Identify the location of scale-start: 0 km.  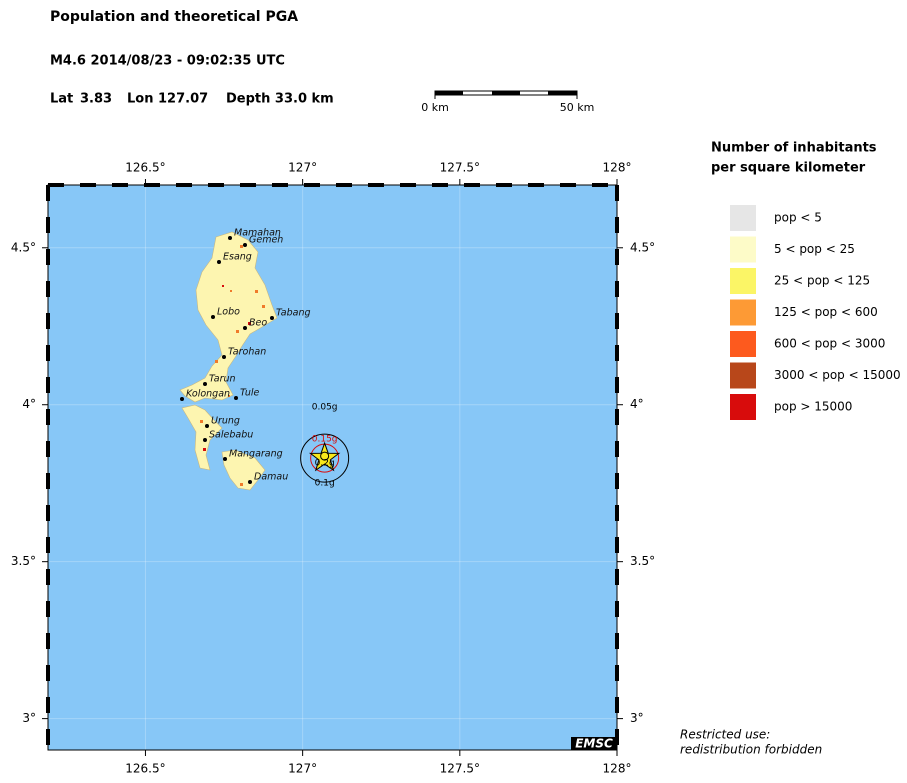
(435, 107).